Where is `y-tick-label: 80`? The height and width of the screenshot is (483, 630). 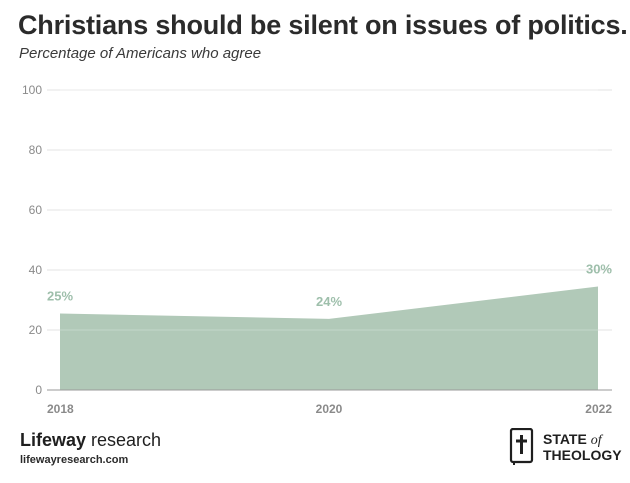 y-tick-label: 80 is located at coordinates (36, 150).